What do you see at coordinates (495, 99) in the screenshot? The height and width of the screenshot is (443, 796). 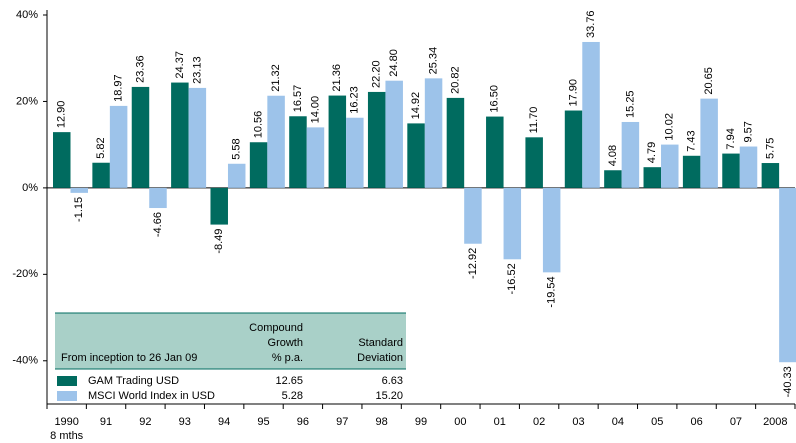 I see `value-label: 16.50` at bounding box center [495, 99].